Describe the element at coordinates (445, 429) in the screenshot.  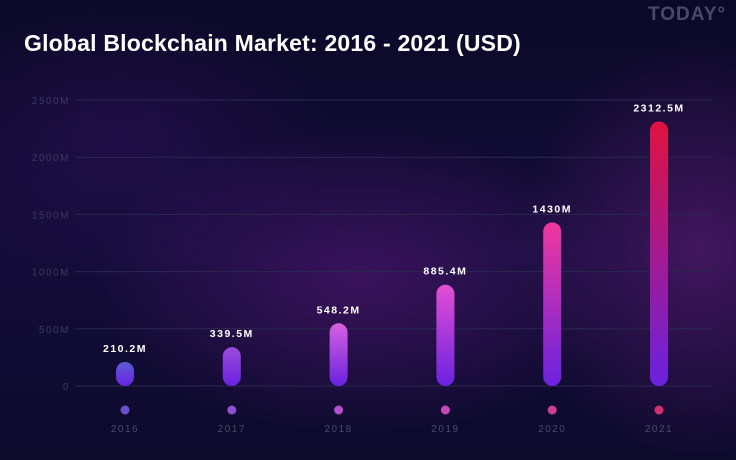
I see `x-tick-label-2019: 2019` at that location.